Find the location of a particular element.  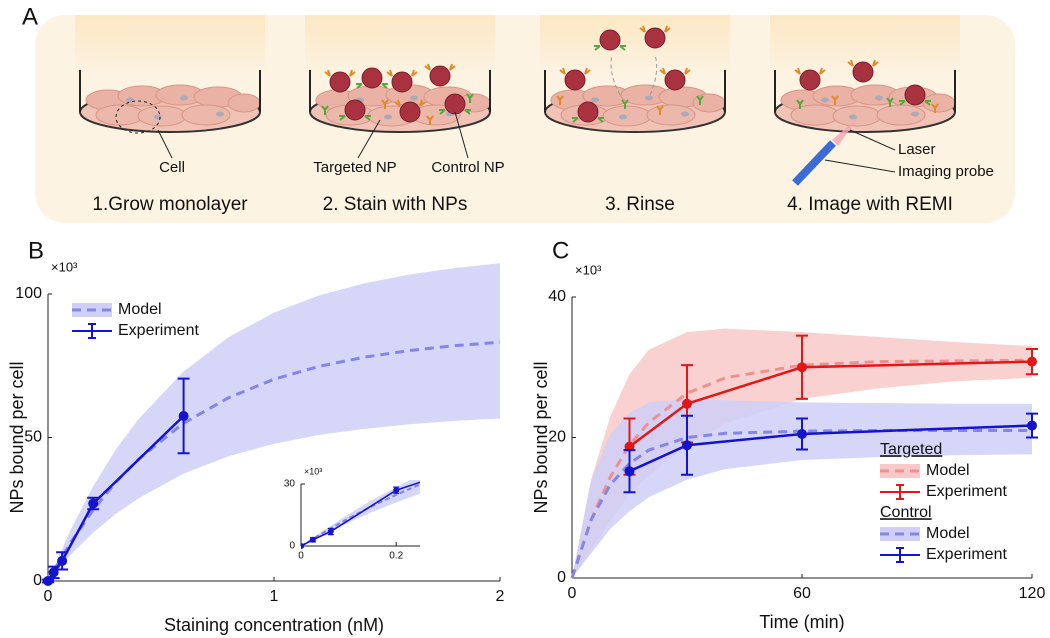

panel-label: B is located at coordinates (36, 250).